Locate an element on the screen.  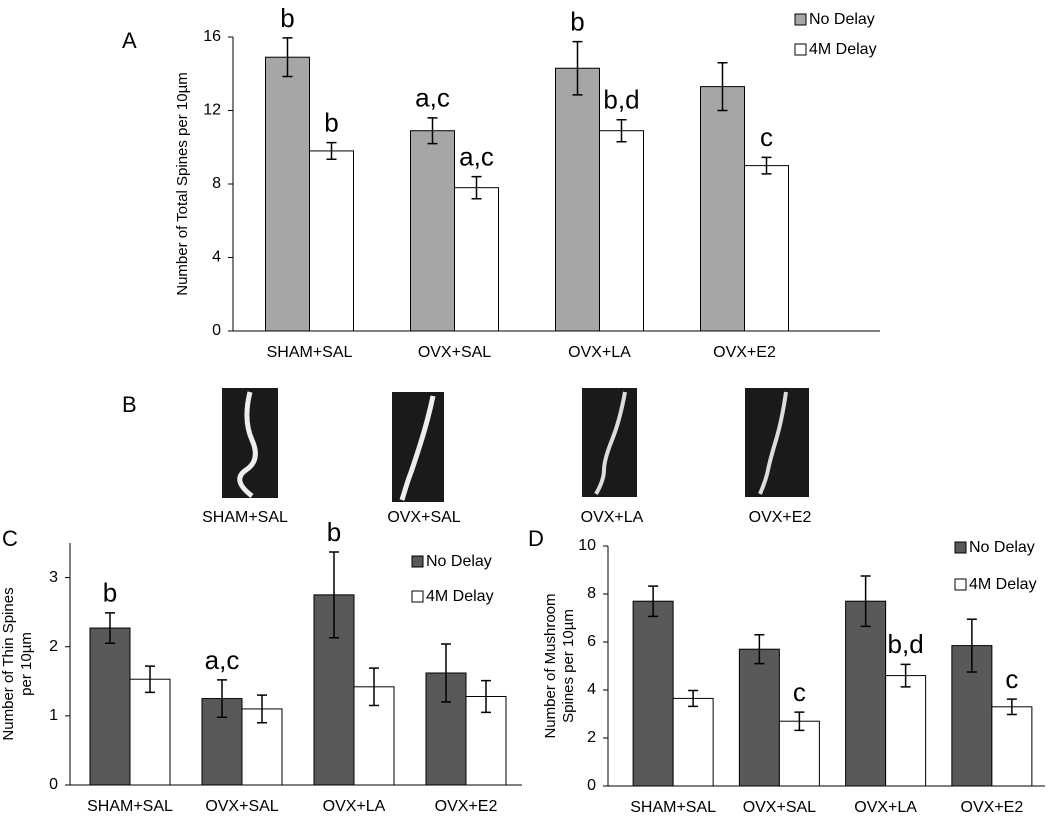
y-tick-label: 3 is located at coordinates (53, 577).